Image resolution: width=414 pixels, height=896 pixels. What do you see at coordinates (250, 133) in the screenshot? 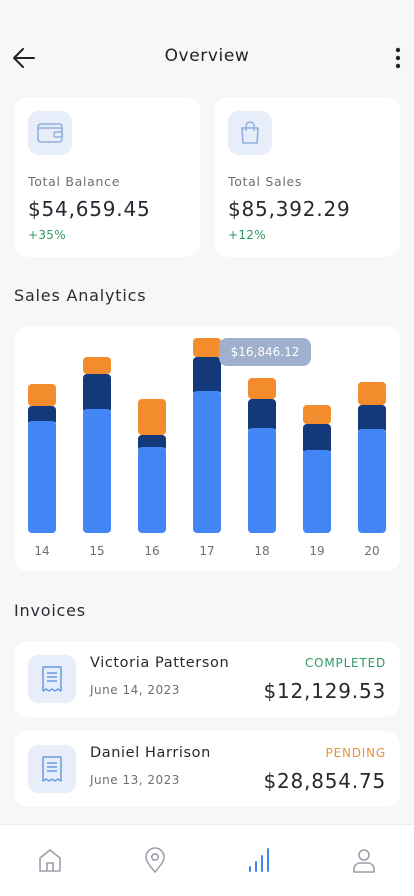
I see `shopping-bag-icon` at bounding box center [250, 133].